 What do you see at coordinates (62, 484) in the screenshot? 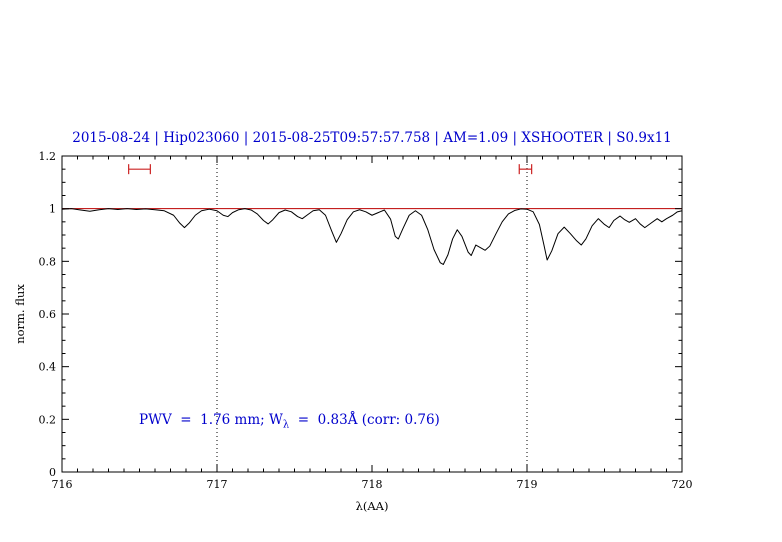
I see `x-tick-label: 716` at bounding box center [62, 484].